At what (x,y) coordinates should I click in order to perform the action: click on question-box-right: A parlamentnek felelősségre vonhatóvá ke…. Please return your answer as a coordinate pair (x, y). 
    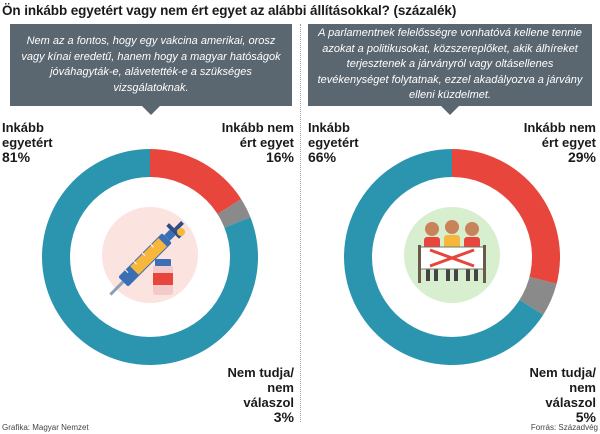
    Looking at the image, I should click on (450, 69).